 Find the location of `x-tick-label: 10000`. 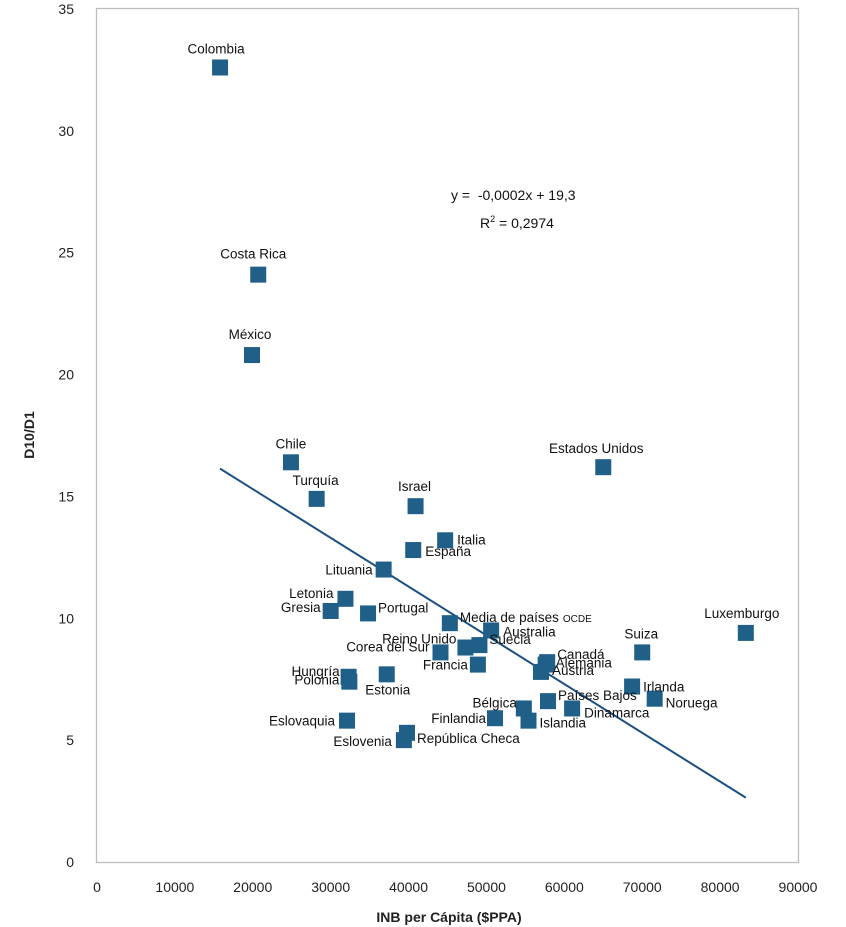

x-tick-label: 10000 is located at coordinates (174, 887).